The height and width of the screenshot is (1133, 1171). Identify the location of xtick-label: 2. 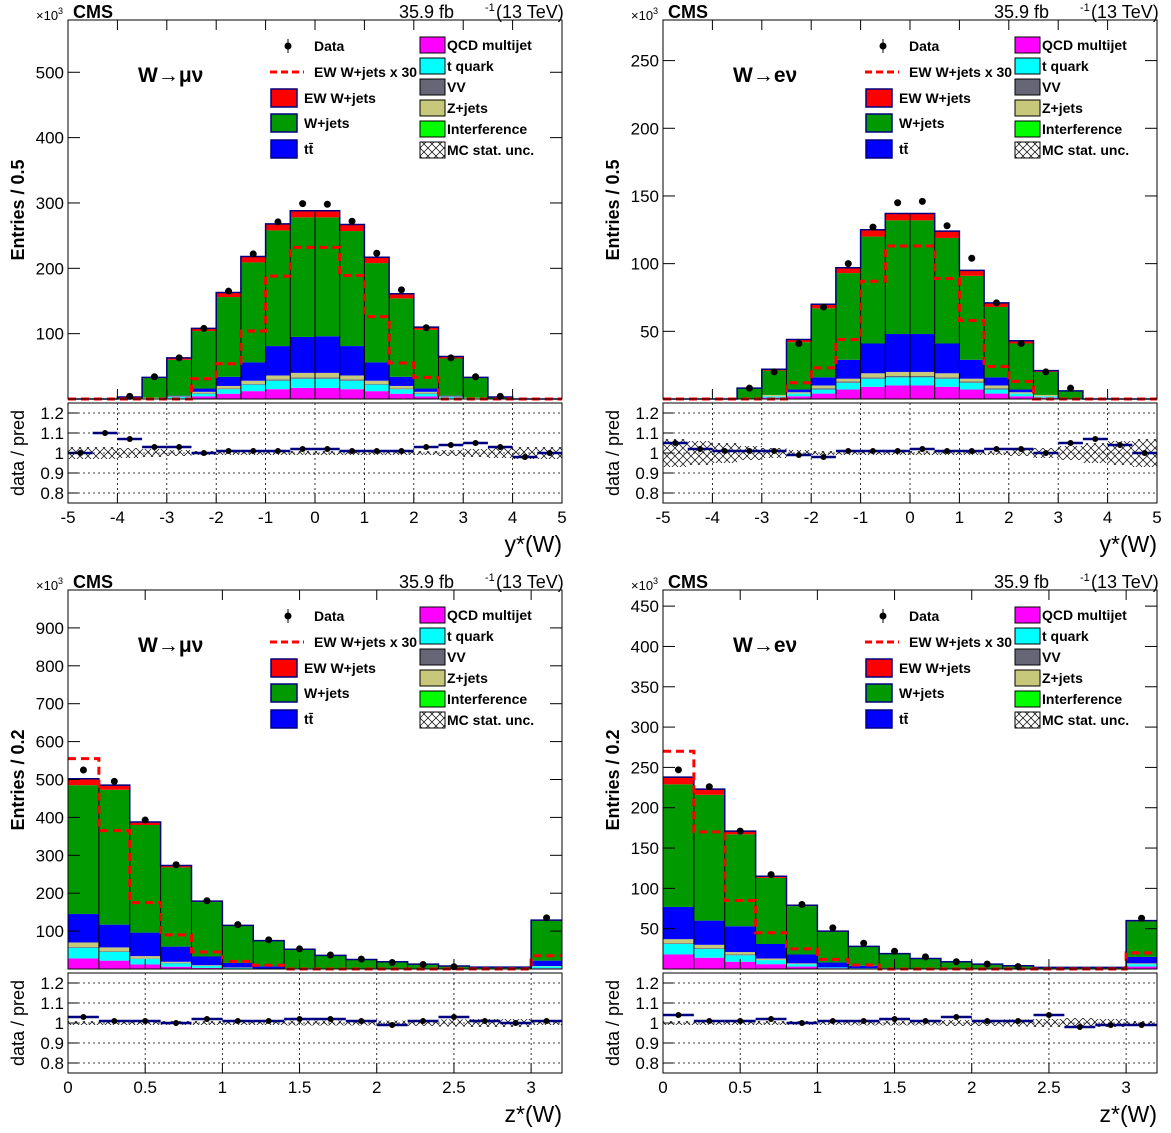
(1008, 517).